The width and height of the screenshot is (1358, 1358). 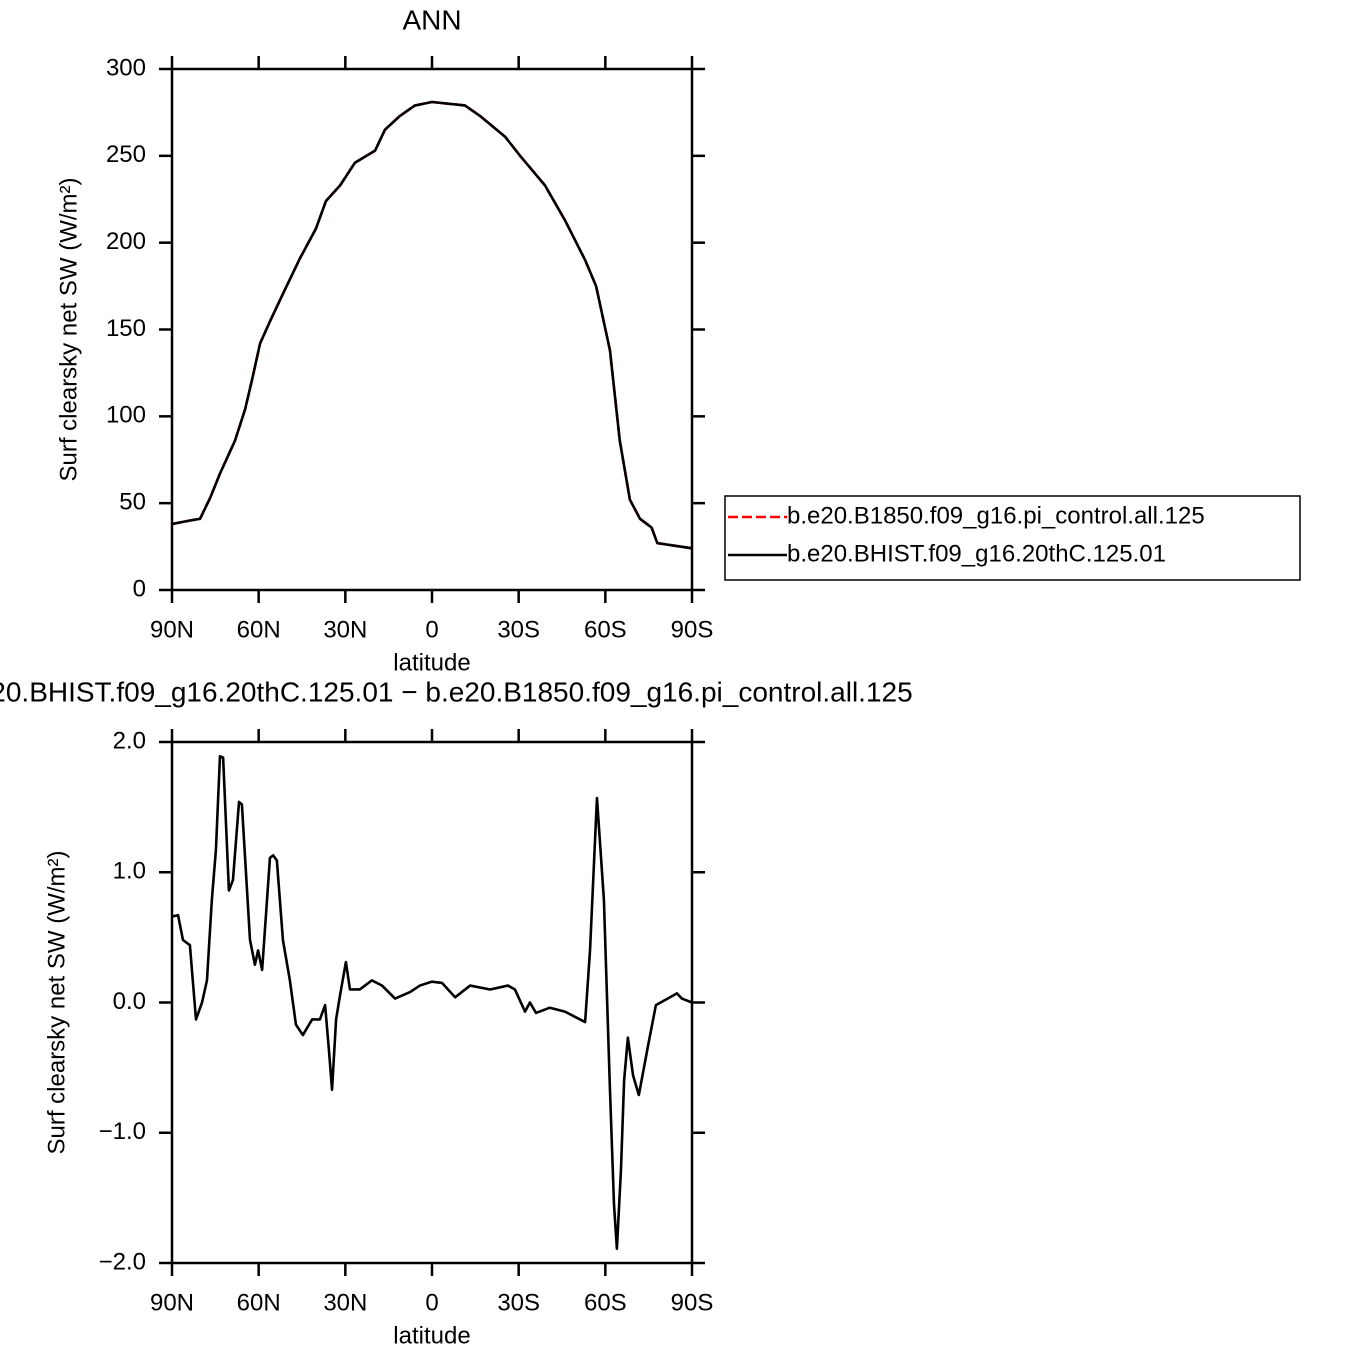 I want to click on y-tick-label: −2.0, so click(x=122, y=1261).